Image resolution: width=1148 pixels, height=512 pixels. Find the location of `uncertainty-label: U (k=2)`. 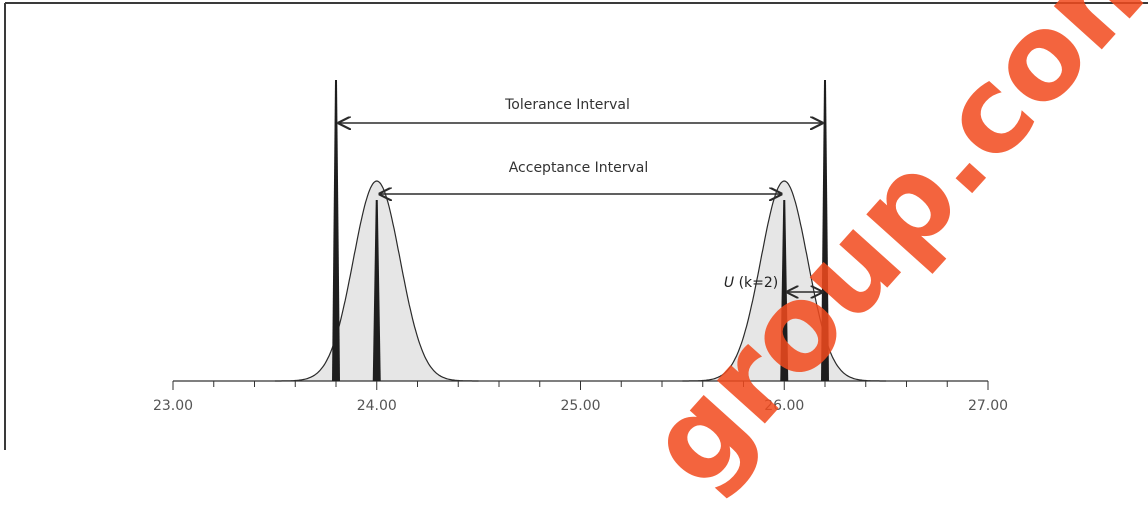

uncertainty-label: U (k=2) is located at coordinates (751, 283).